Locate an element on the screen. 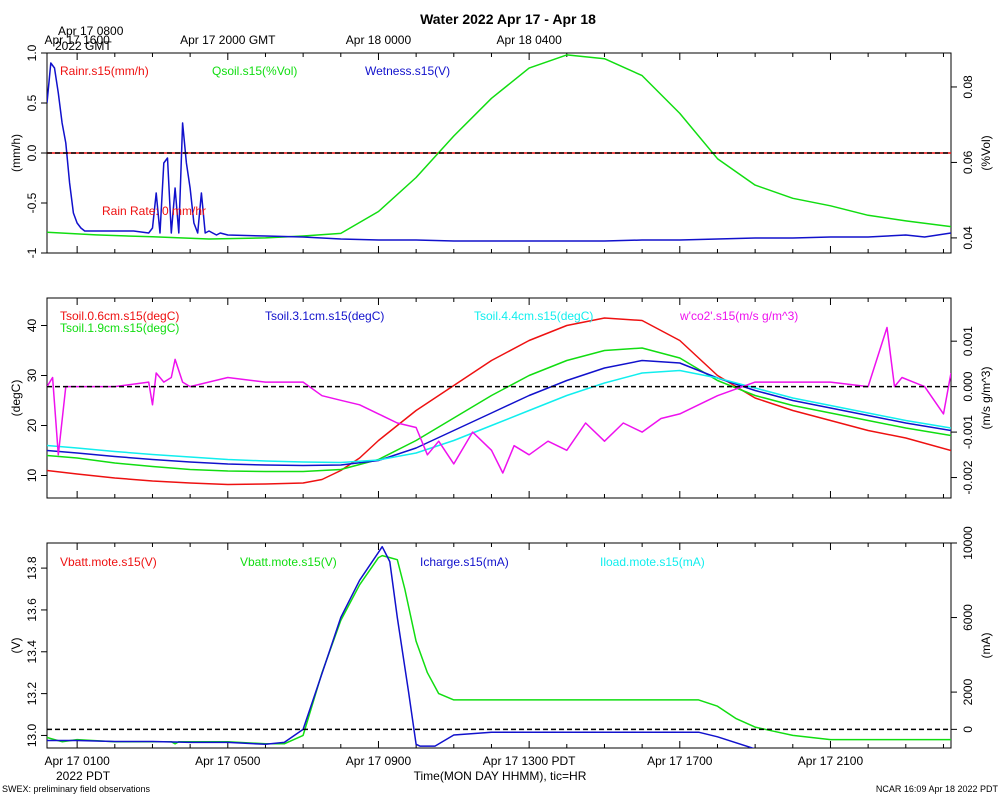  footer-timestamp: NCAR 16:09 Apr 18 2022 PDT is located at coordinates (937, 789).